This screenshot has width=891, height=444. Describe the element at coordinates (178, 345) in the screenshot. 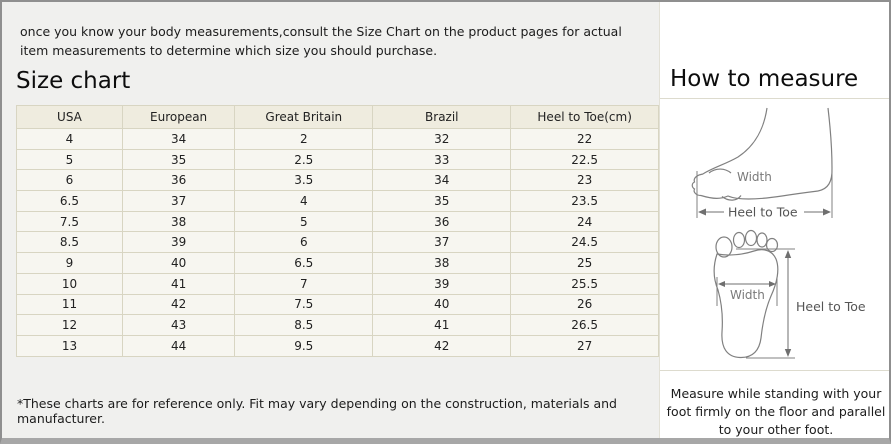

I see `size-cell: 44` at that location.